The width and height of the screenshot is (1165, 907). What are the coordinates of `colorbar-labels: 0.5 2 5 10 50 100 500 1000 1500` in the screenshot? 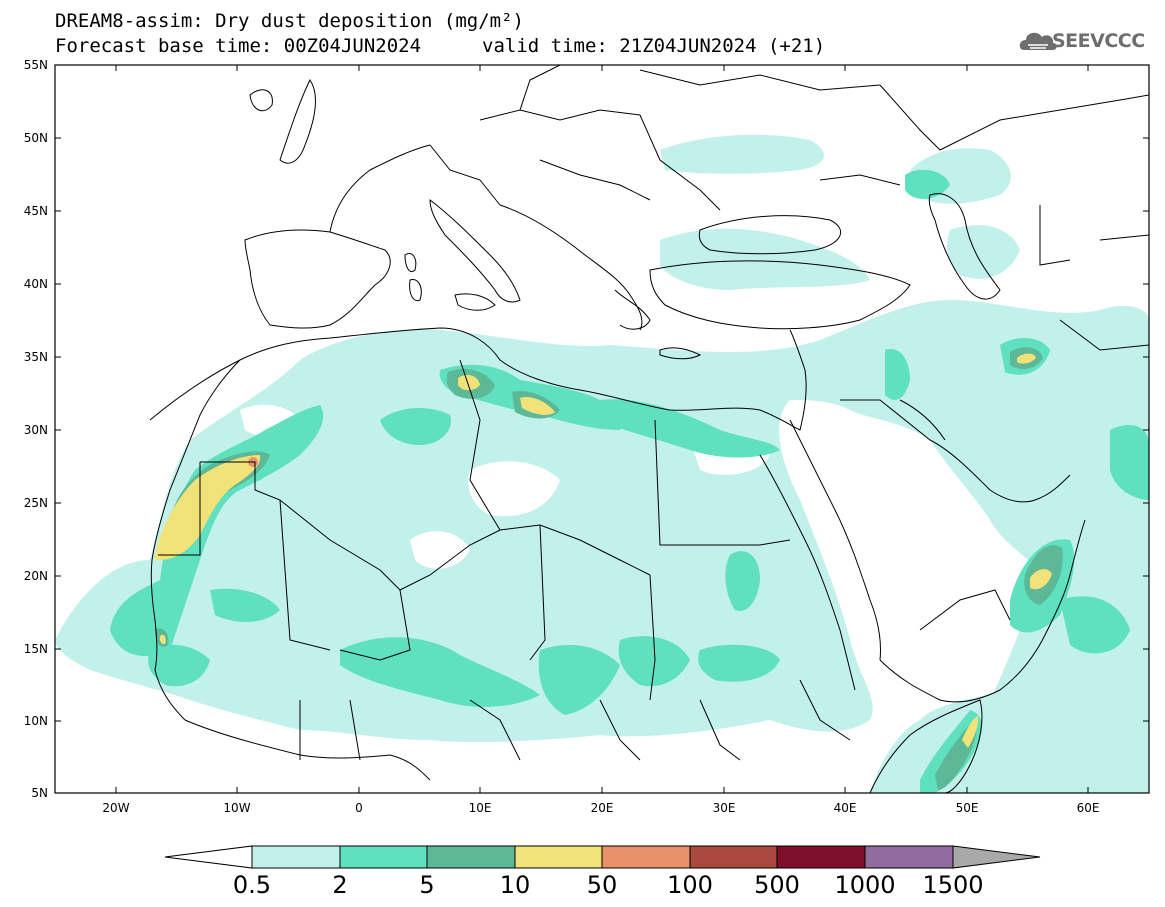 It's located at (608, 885).